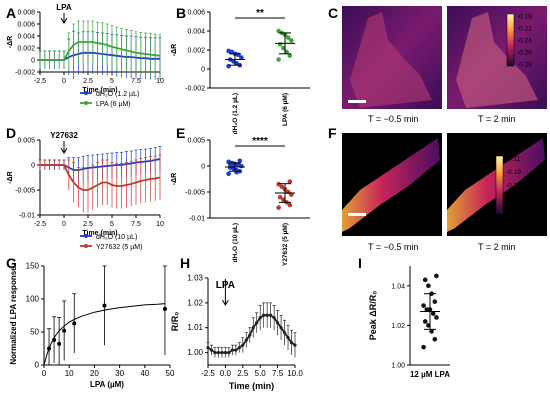  What do you see at coordinates (26, 141) in the screenshot?
I see `ytick-label-D: 0.005` at bounding box center [26, 141].